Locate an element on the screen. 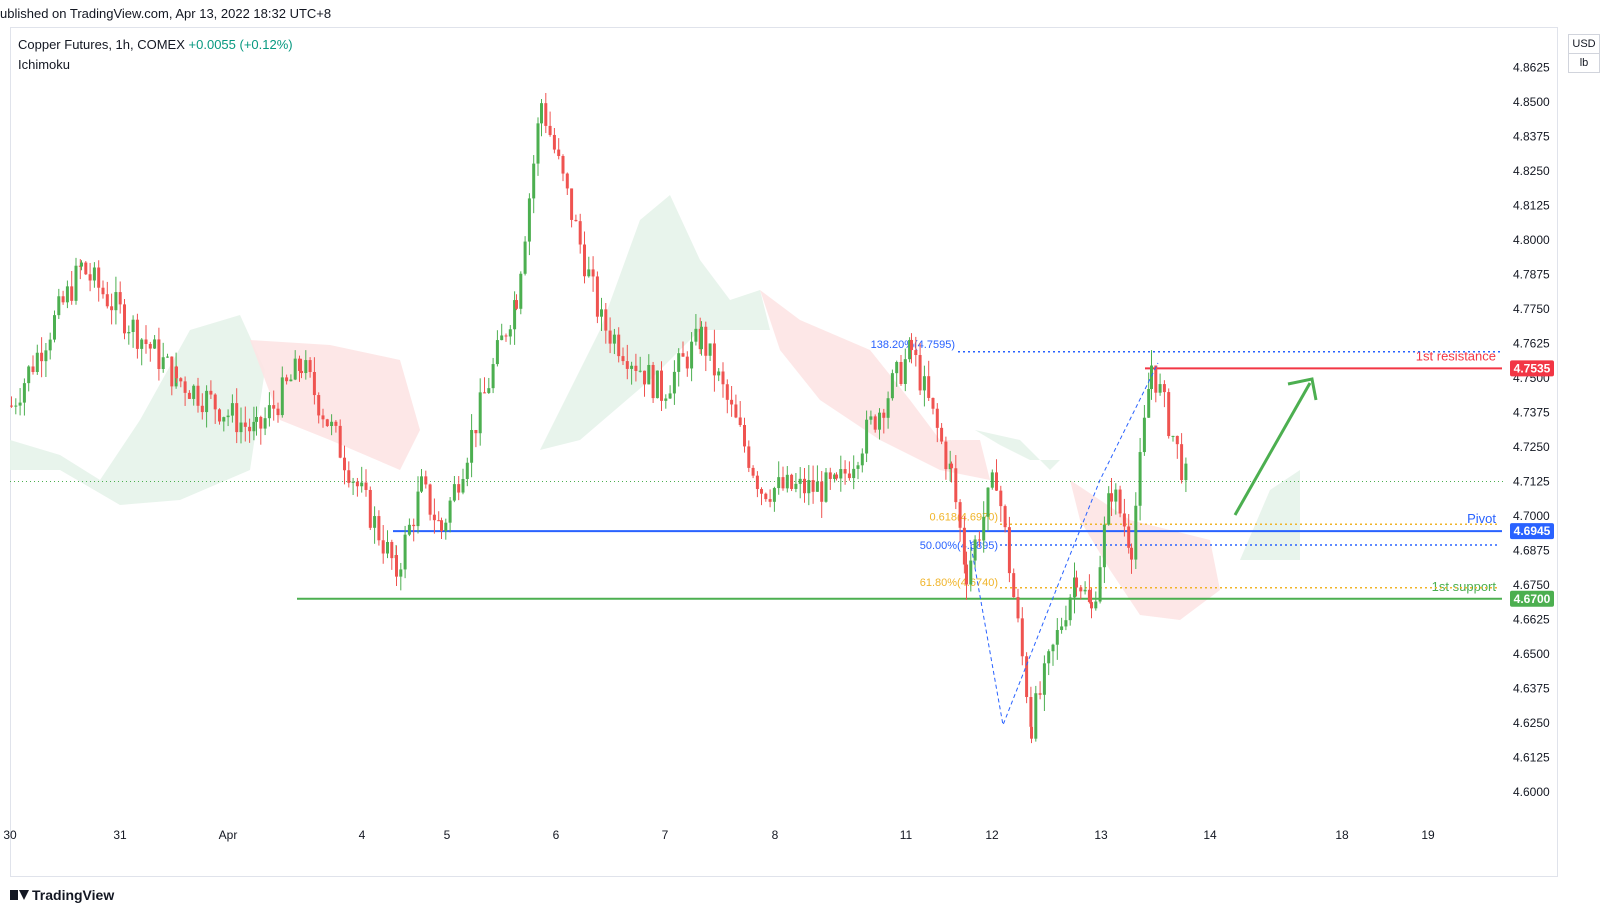 This screenshot has height=910, width=1616. x-tick-label: 4 is located at coordinates (362, 835).